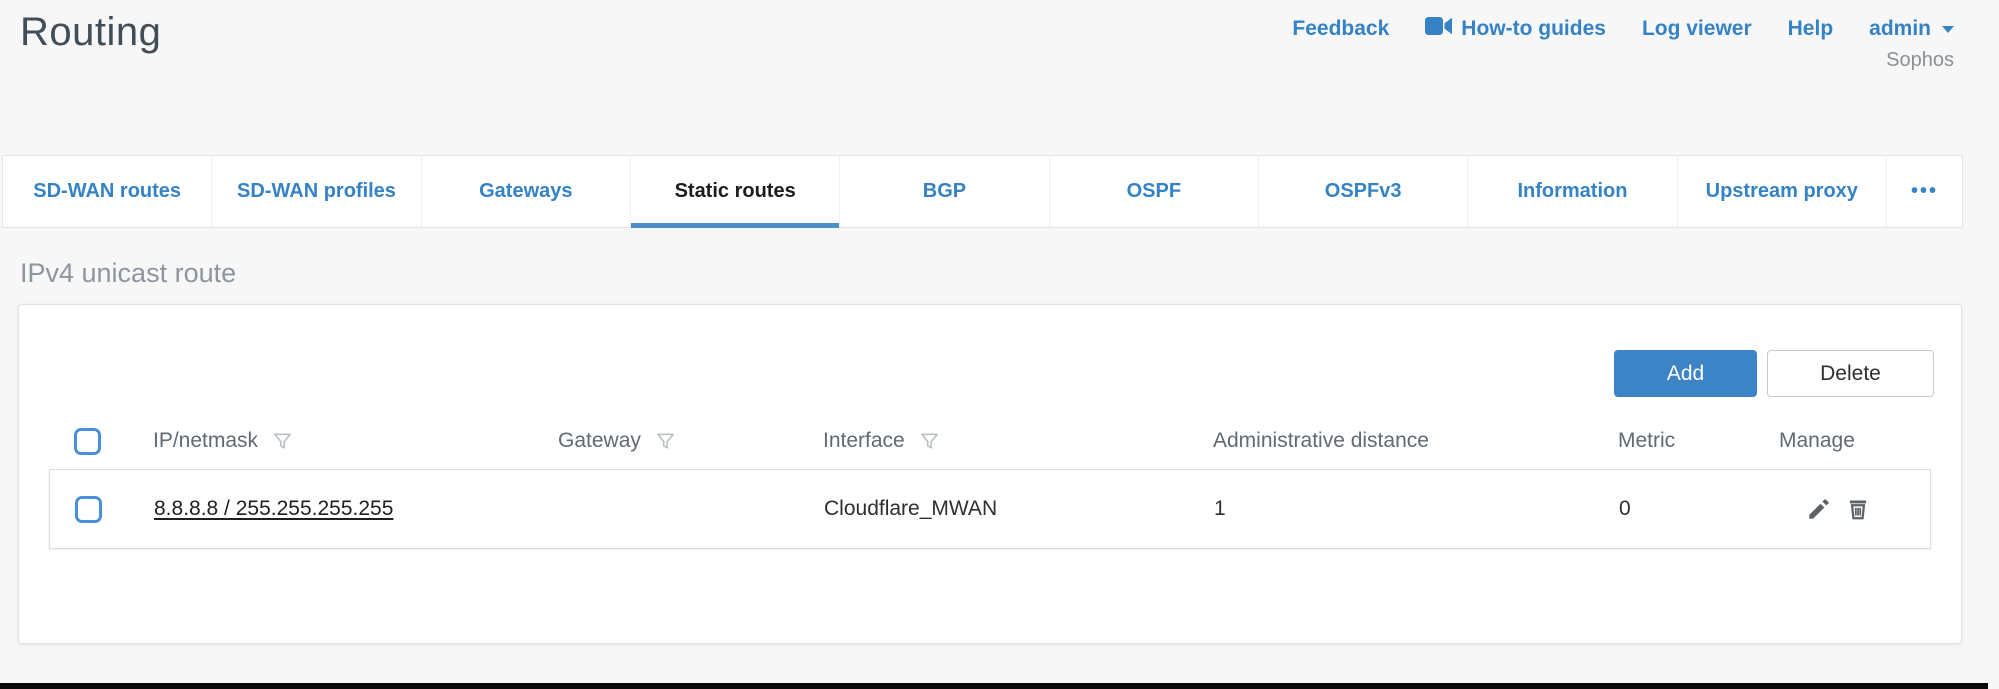 The height and width of the screenshot is (689, 1999). I want to click on route-metric-cell: 0, so click(1625, 508).